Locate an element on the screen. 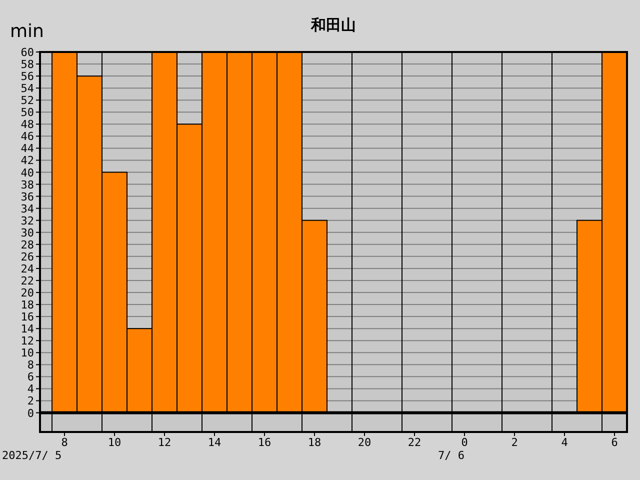 This screenshot has height=480, width=640. x-tick-label: 2 is located at coordinates (514, 442).